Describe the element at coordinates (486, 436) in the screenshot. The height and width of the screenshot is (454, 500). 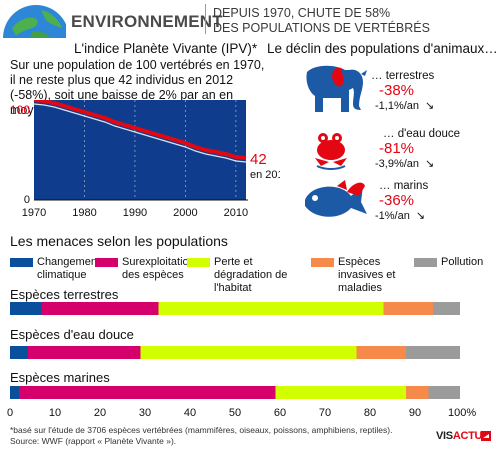
I see `logo-mark-icon` at that location.